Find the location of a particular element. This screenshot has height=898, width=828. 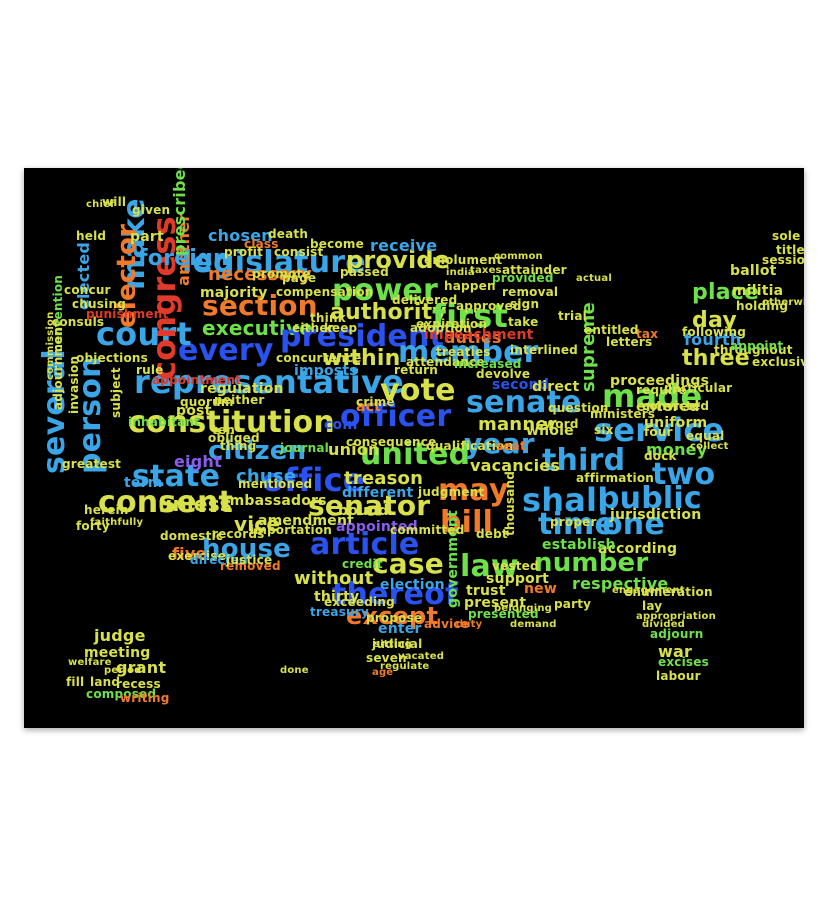

word-union: union is located at coordinates (354, 449).